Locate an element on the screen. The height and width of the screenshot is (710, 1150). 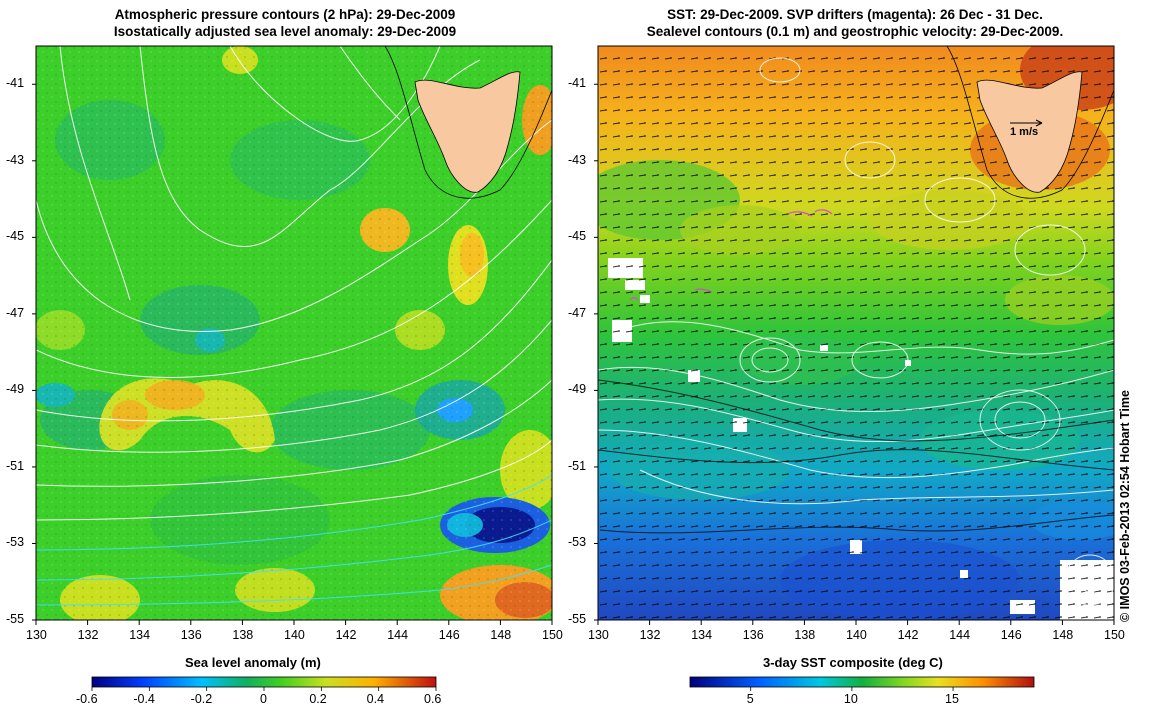
right-lat-tick--55: -55 is located at coordinates (577, 619).